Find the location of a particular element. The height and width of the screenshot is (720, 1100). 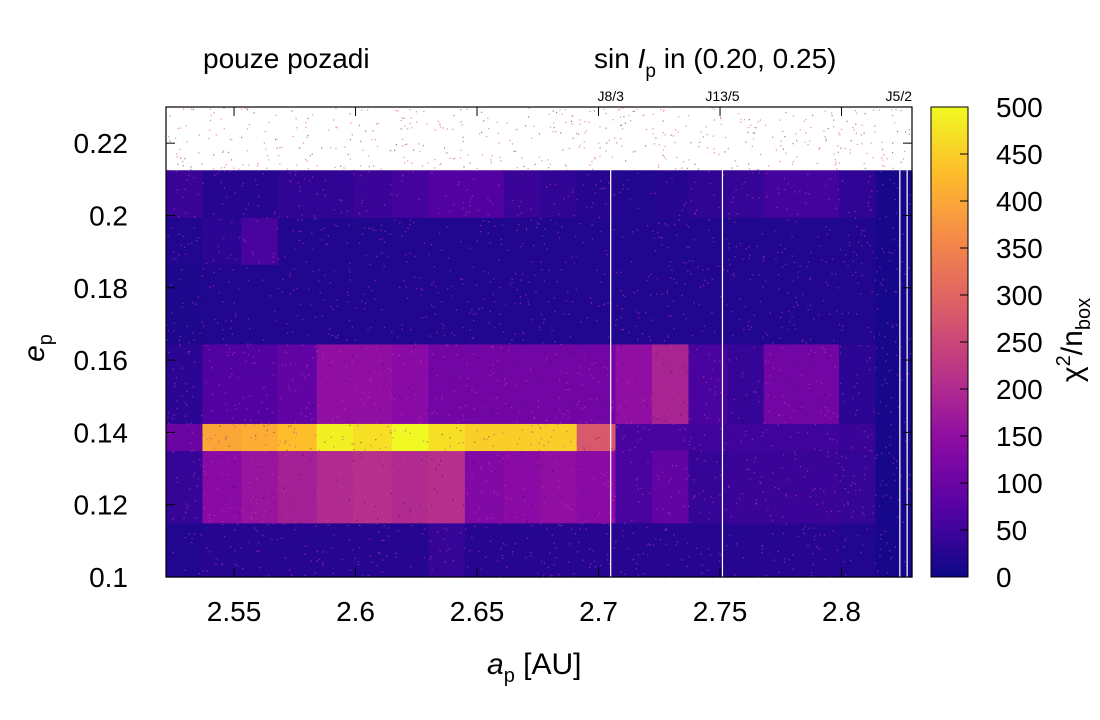

resonance-label: J8/3 is located at coordinates (610, 96).